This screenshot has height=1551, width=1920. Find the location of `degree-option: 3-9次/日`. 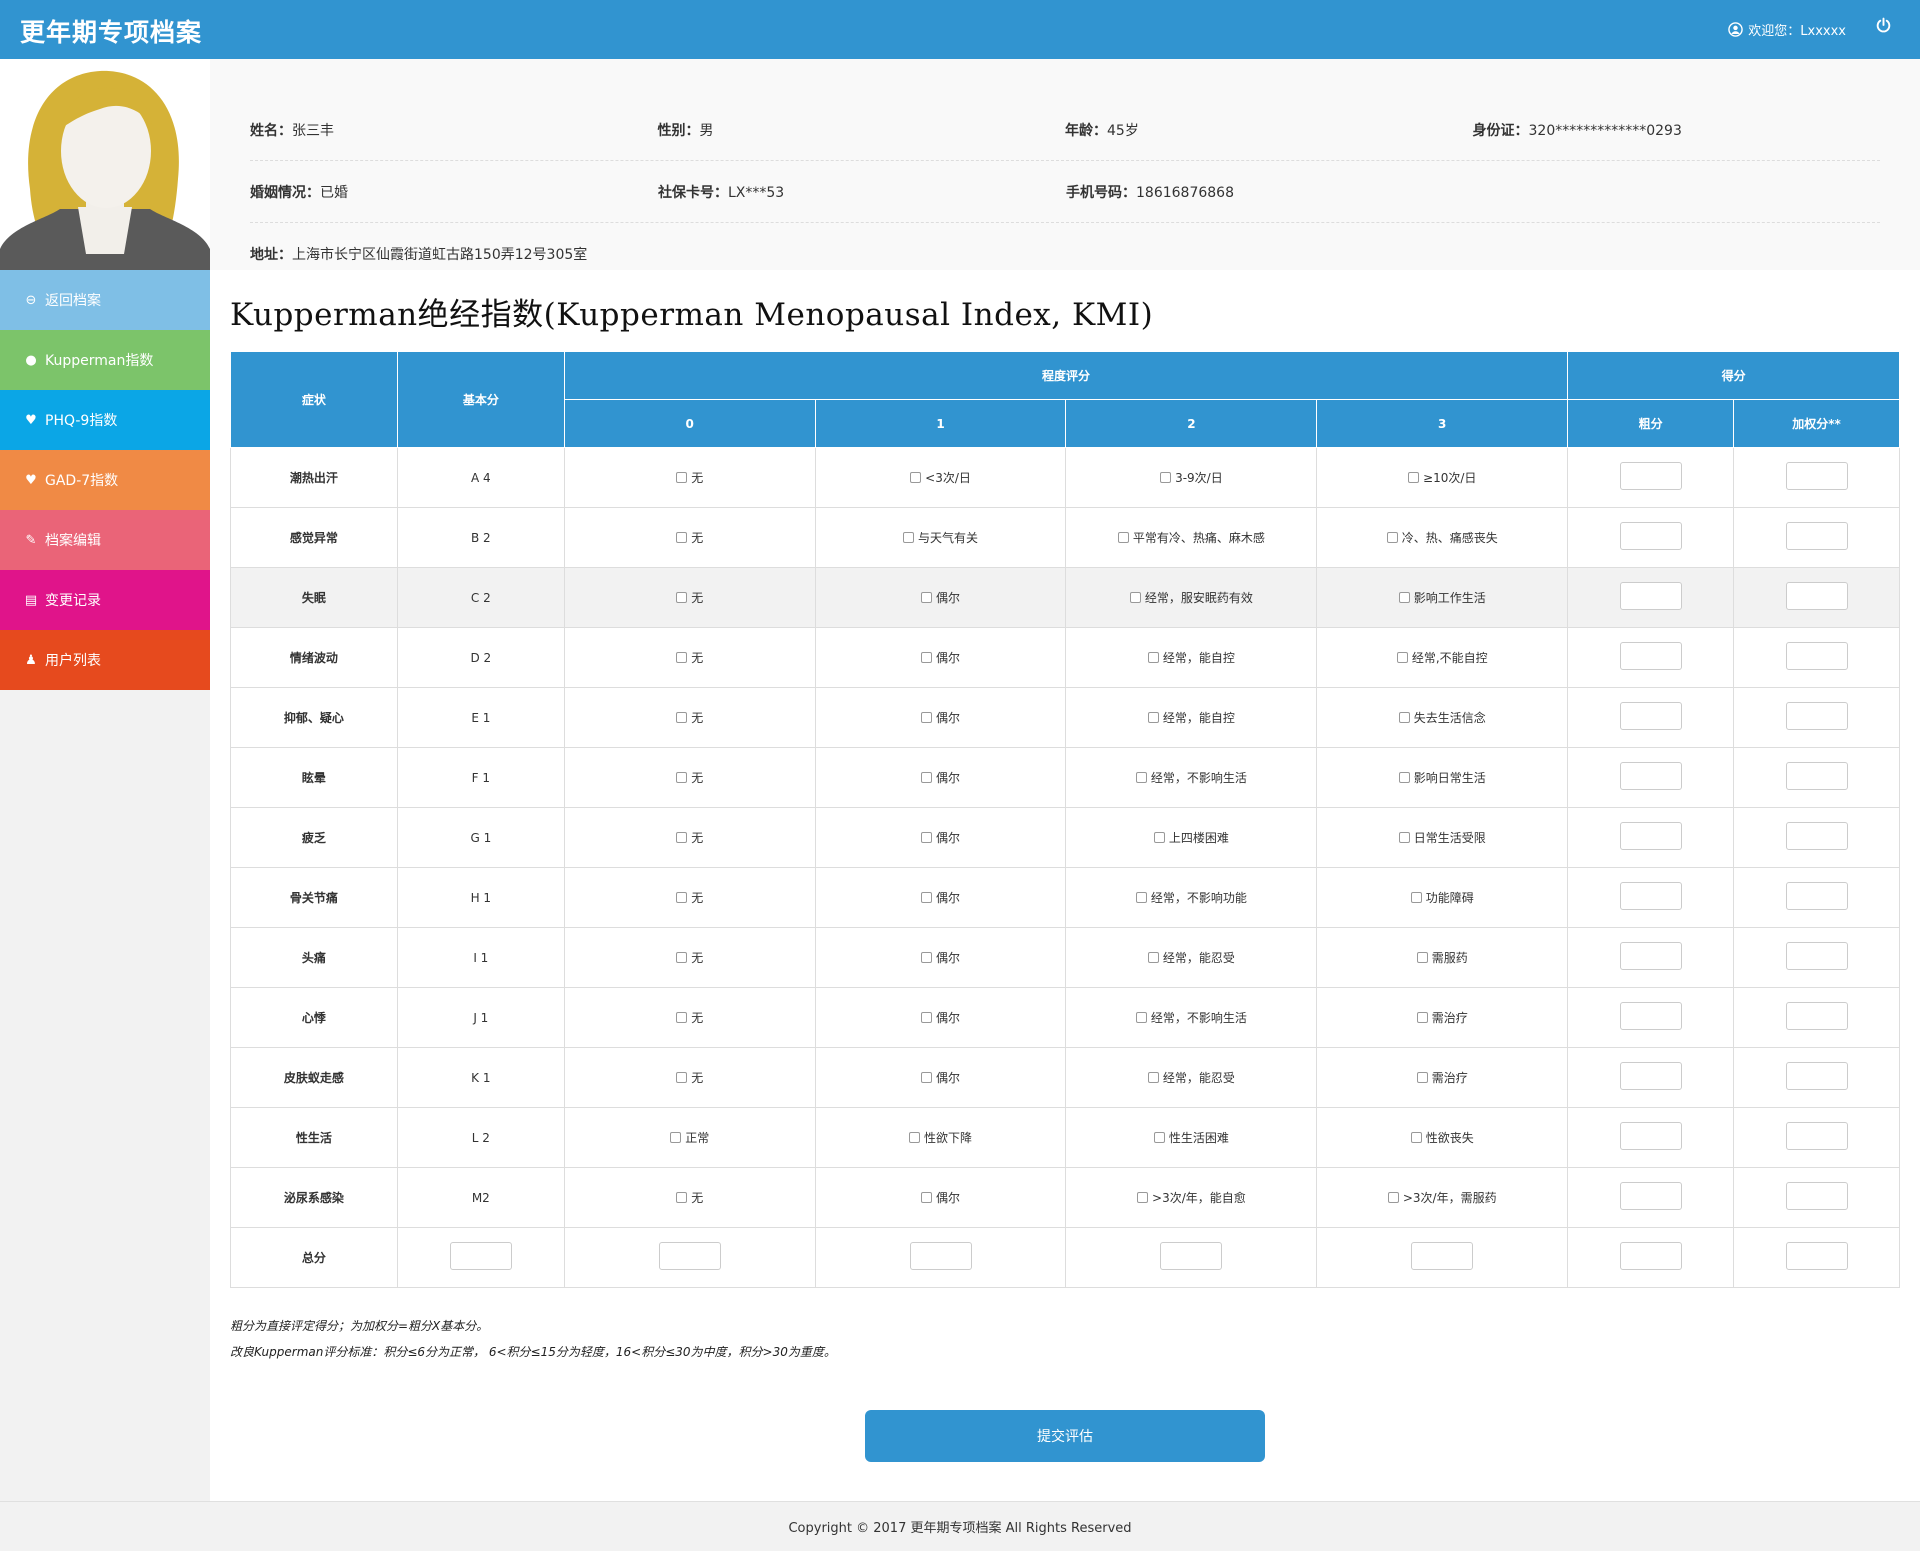

degree-option: 3-9次/日 is located at coordinates (1191, 477).